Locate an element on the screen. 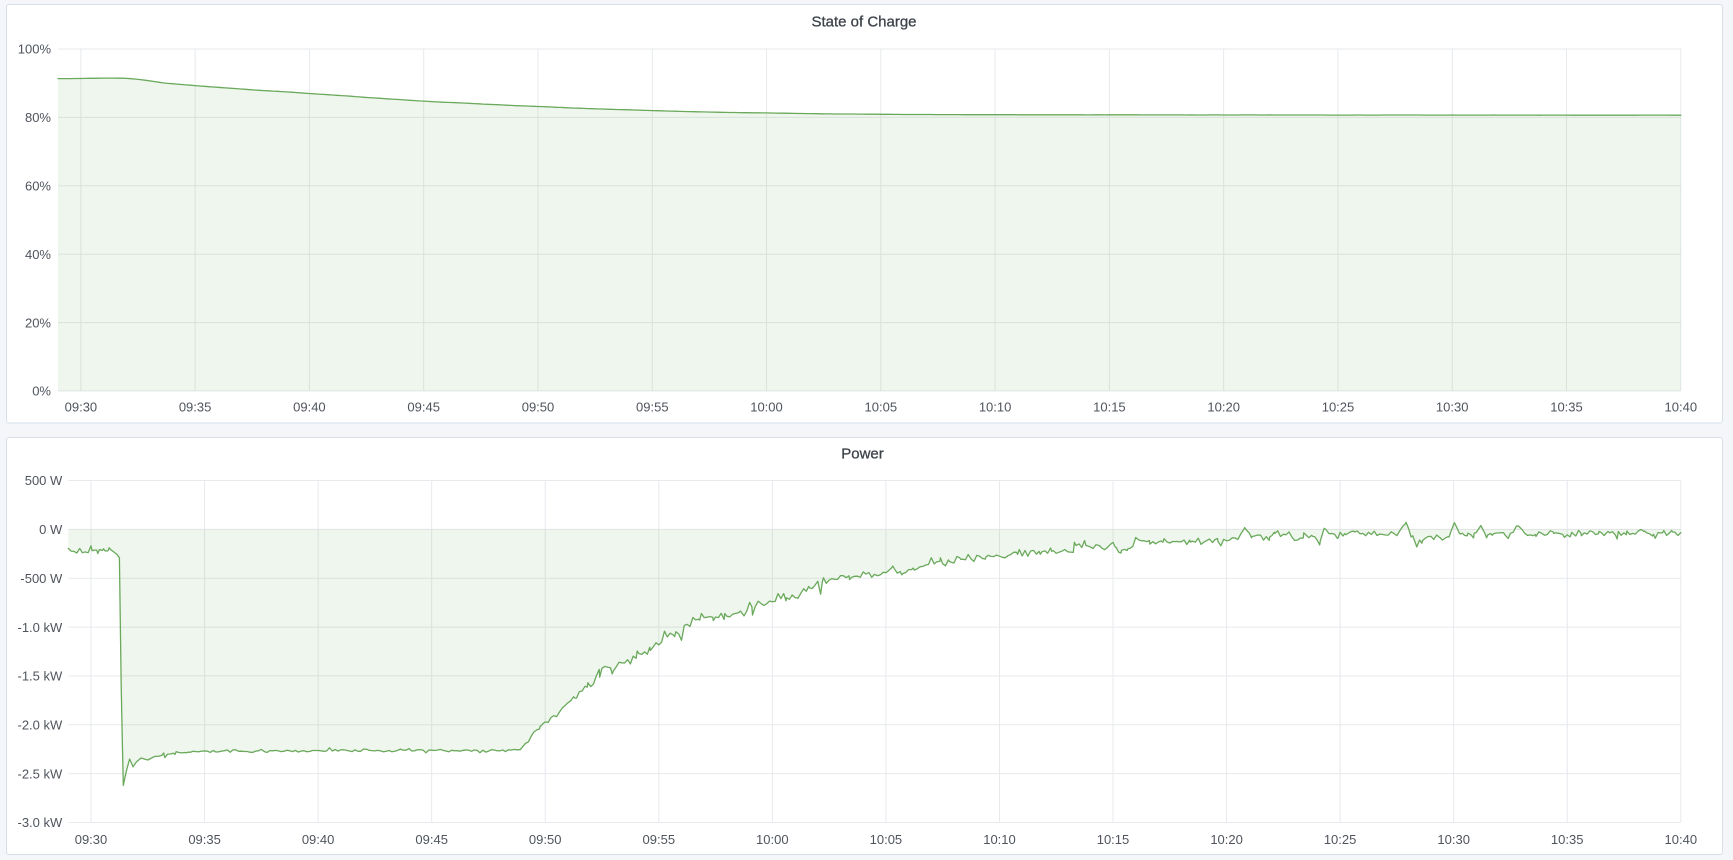 This screenshot has height=860, width=1733. svg-text: 80% is located at coordinates (38, 117).